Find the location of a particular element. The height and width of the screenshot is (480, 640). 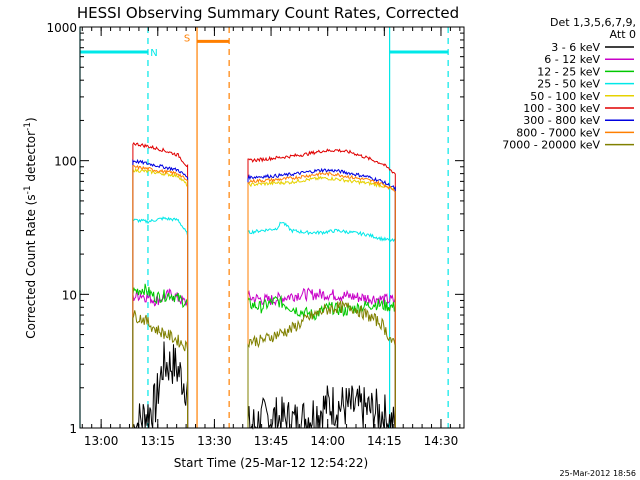

legend-label: 300 - 800 keV is located at coordinates (561, 120).